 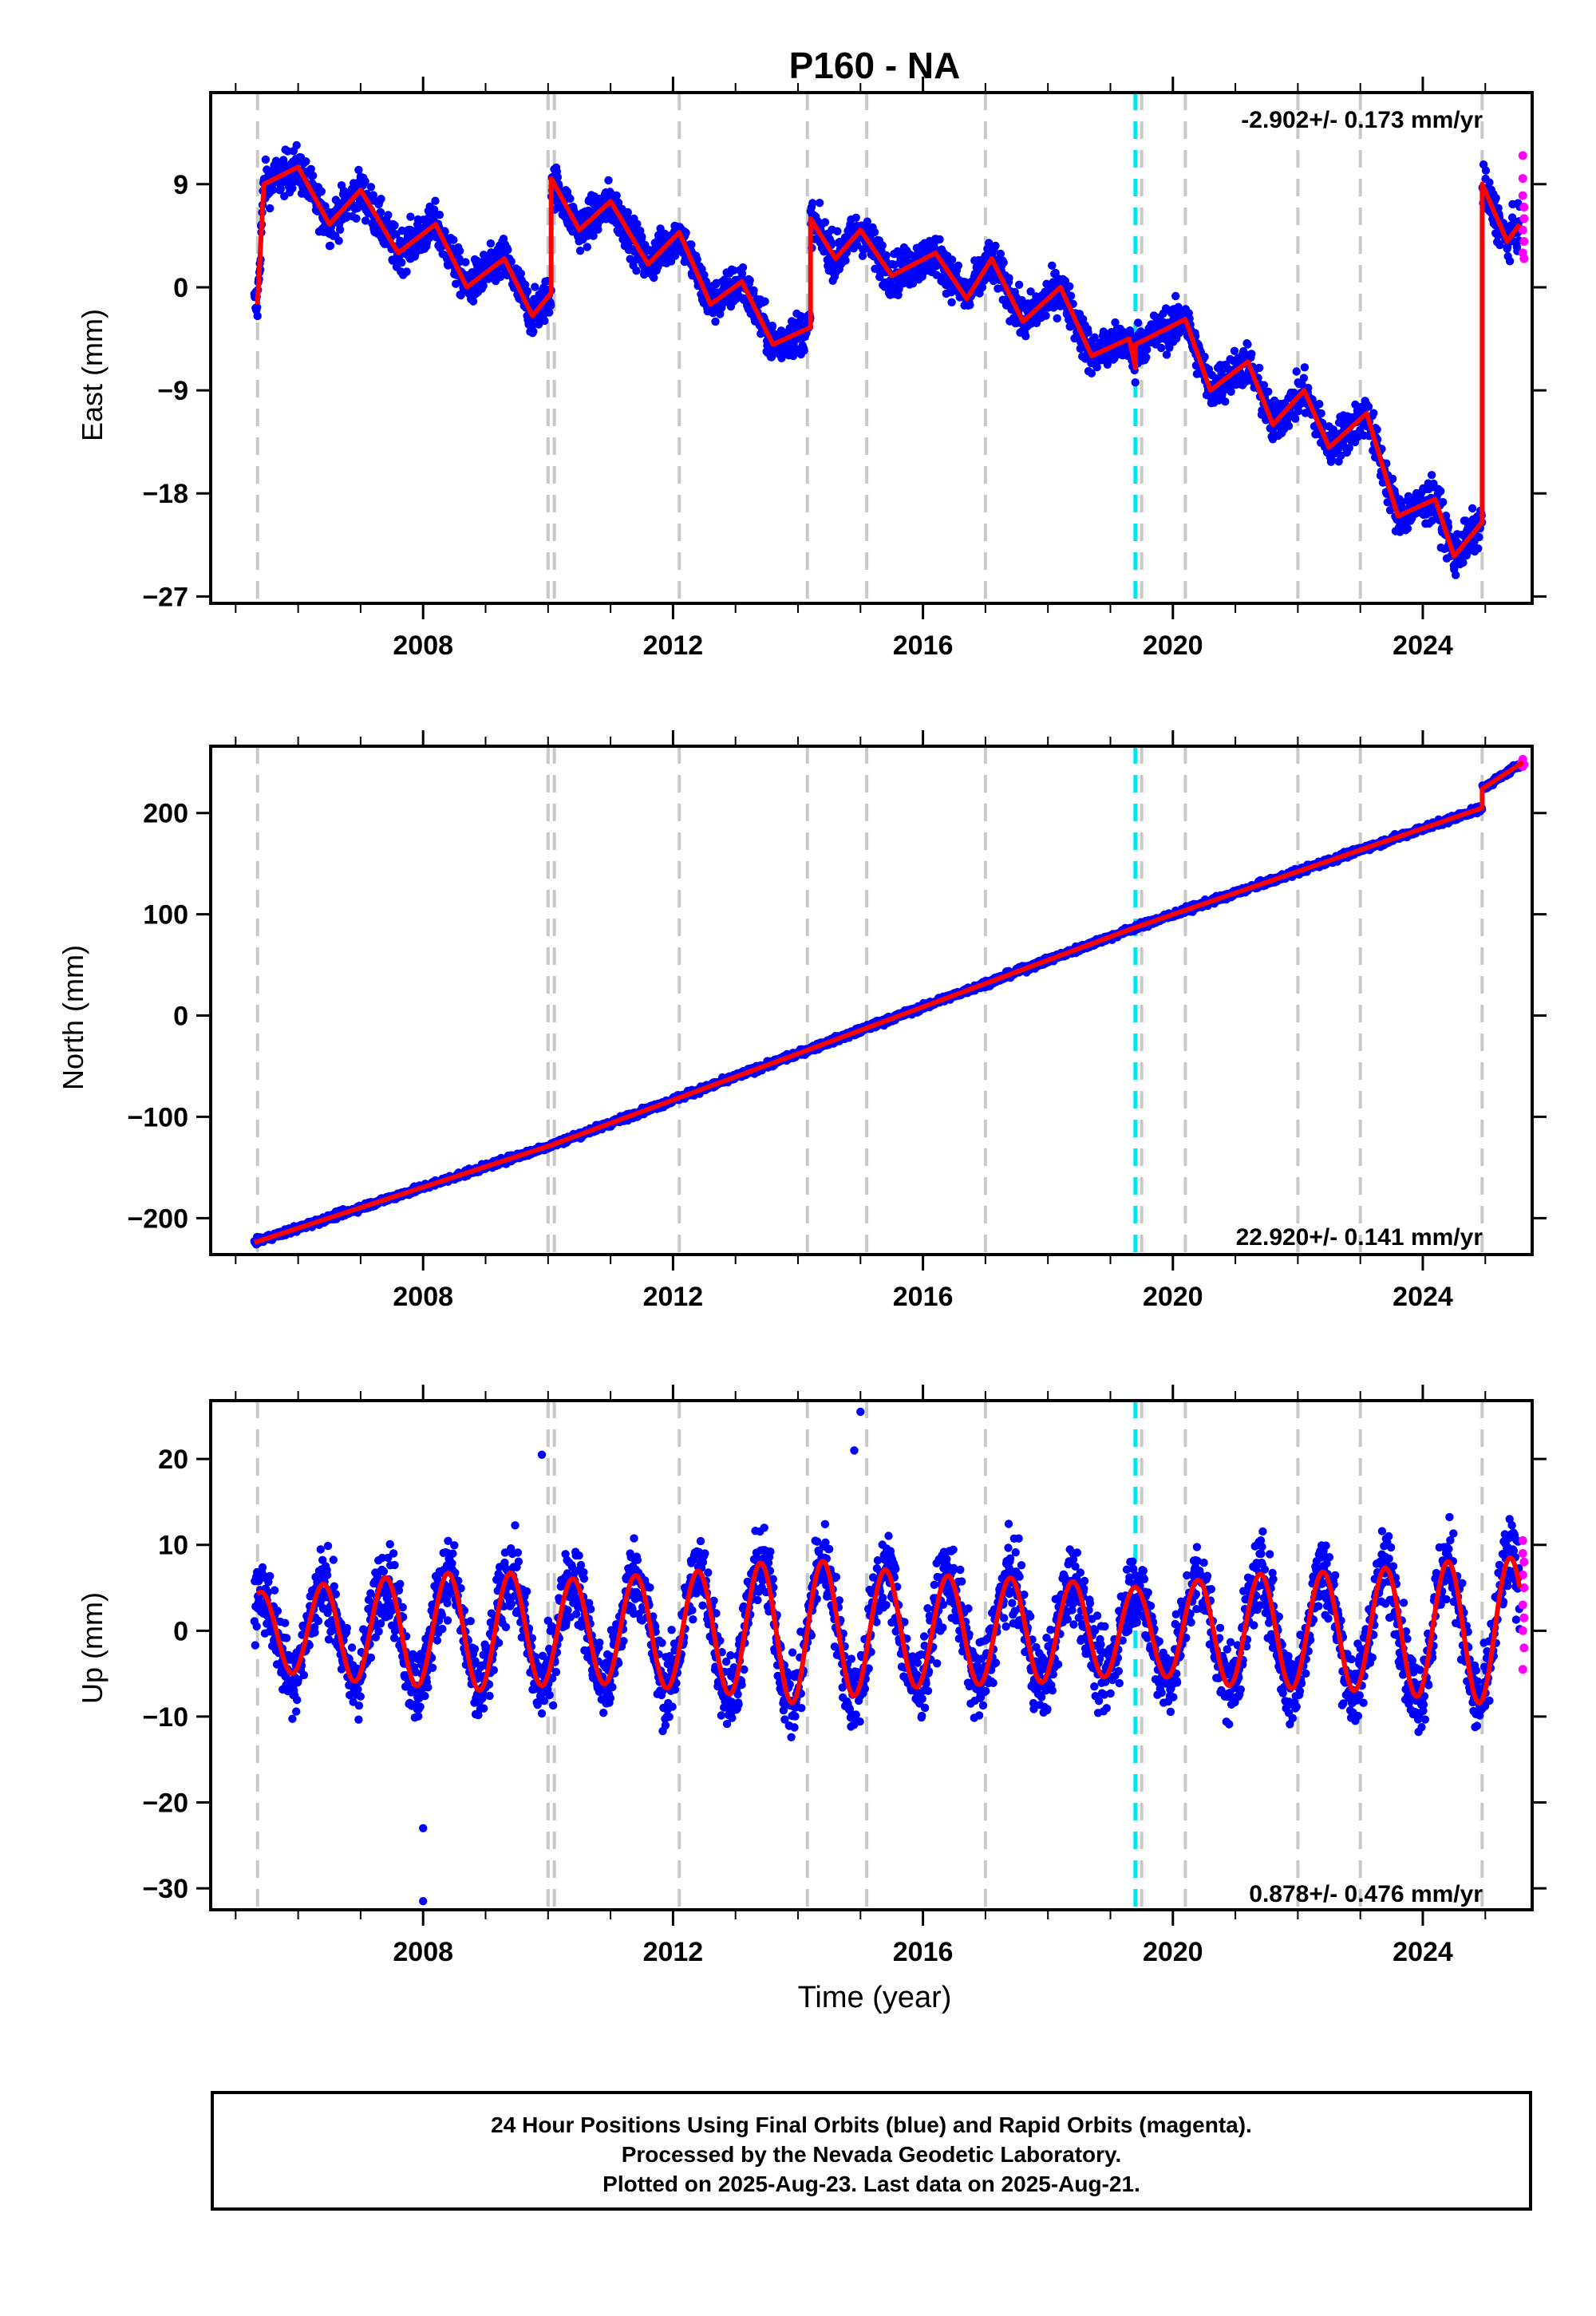 I want to click on figure-title: P160 - NA, so click(x=875, y=65).